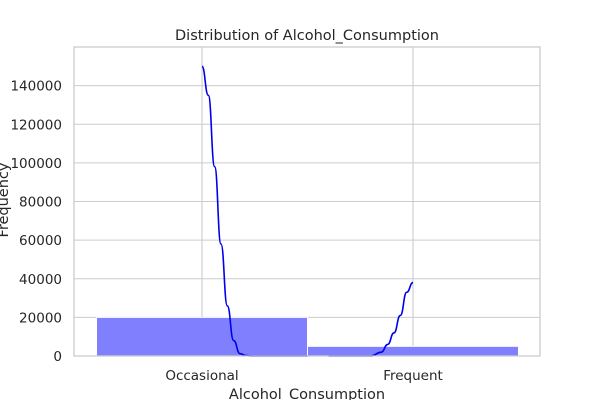 The height and width of the screenshot is (400, 600). What do you see at coordinates (202, 336) in the screenshot?
I see `bar-occasional` at bounding box center [202, 336].